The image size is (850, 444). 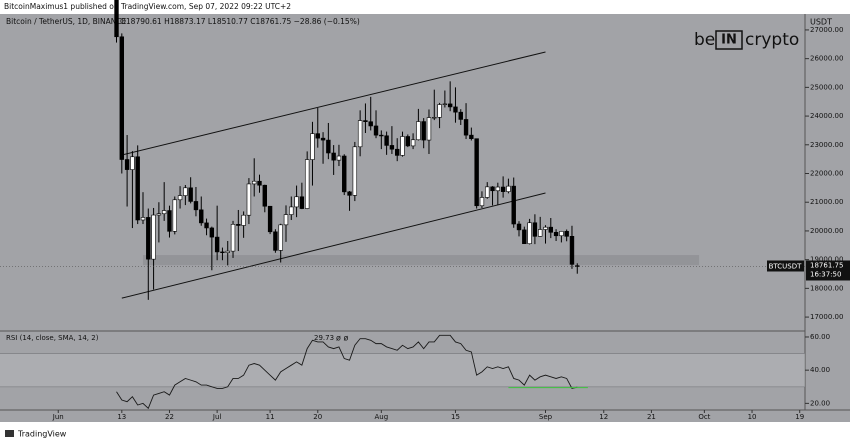 I want to click on y-tick-label: 23000.00, so click(x=826, y=145).